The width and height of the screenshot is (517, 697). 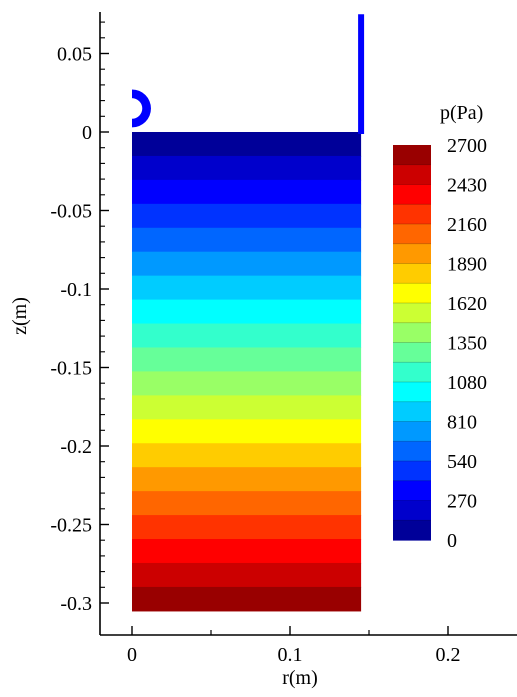 What do you see at coordinates (71, 212) in the screenshot?
I see `y-tick-label: -0.05` at bounding box center [71, 212].